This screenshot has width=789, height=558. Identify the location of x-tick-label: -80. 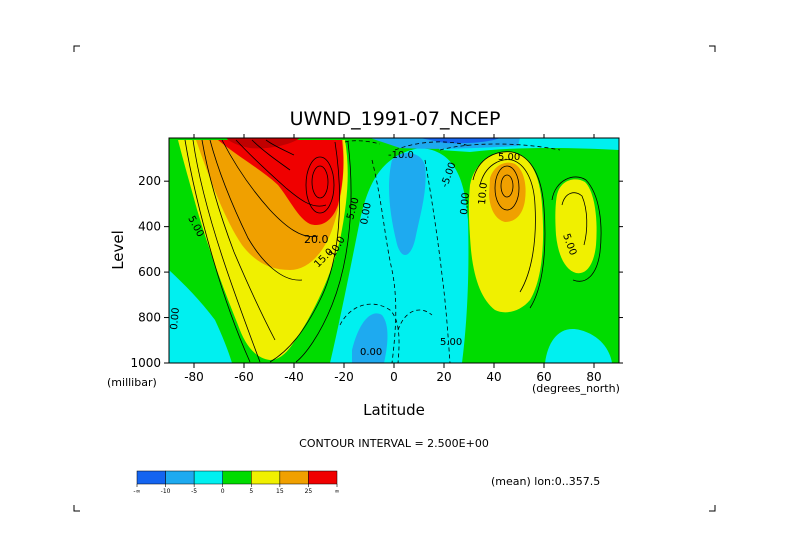
(194, 377).